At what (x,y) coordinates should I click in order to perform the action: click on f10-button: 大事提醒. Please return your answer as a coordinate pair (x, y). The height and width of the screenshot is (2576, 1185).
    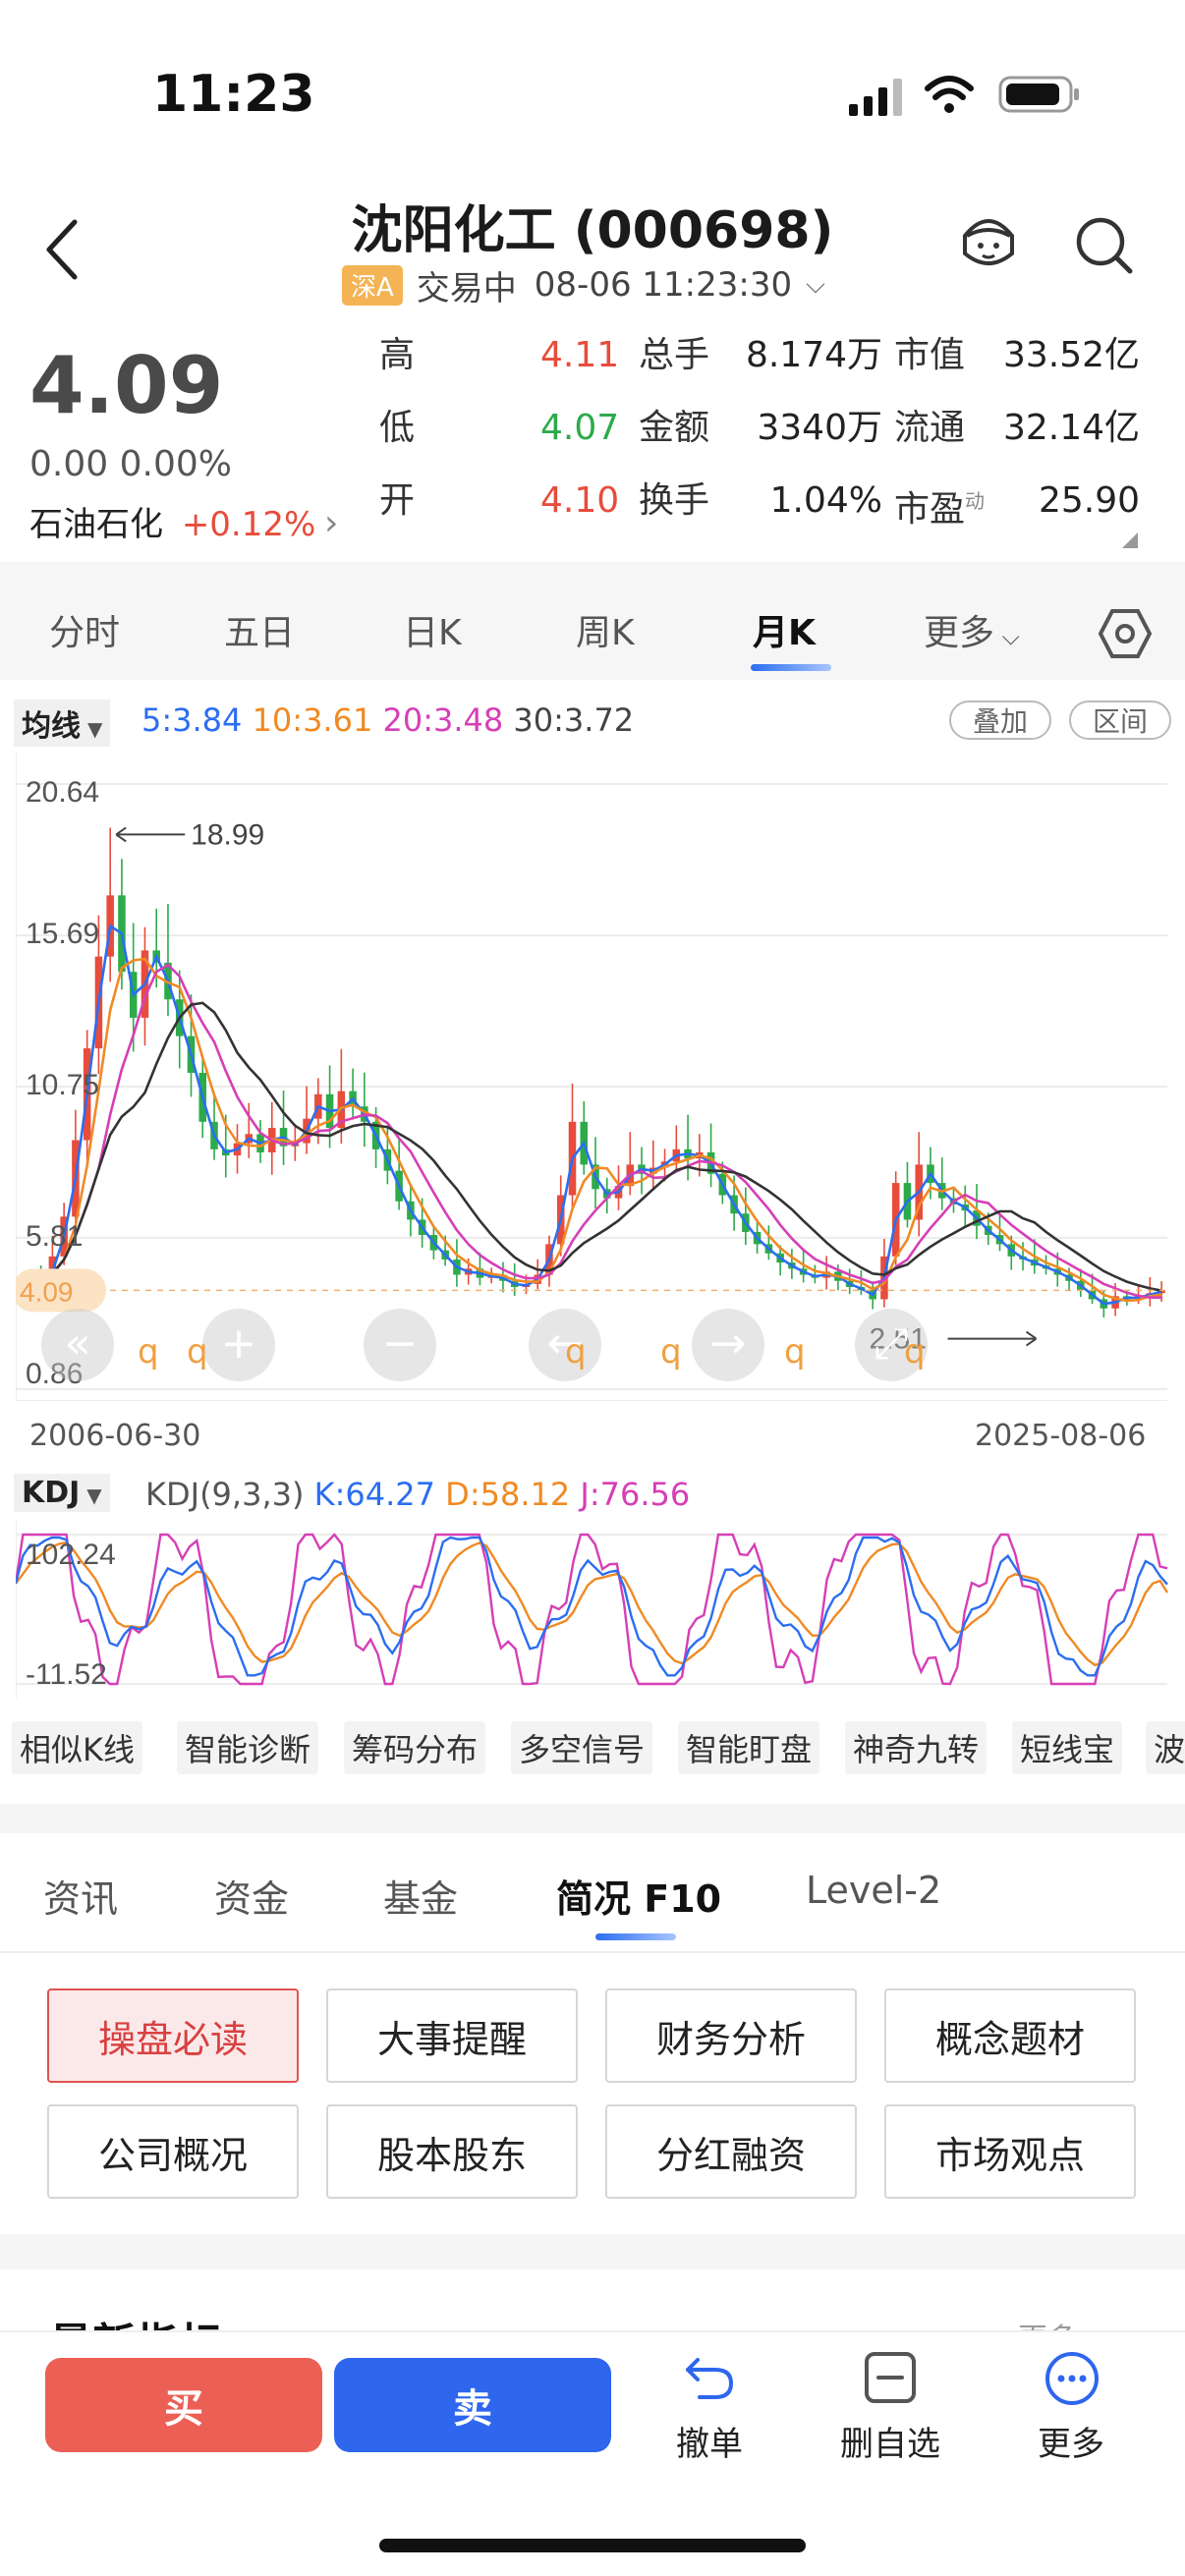
    Looking at the image, I should click on (452, 2035).